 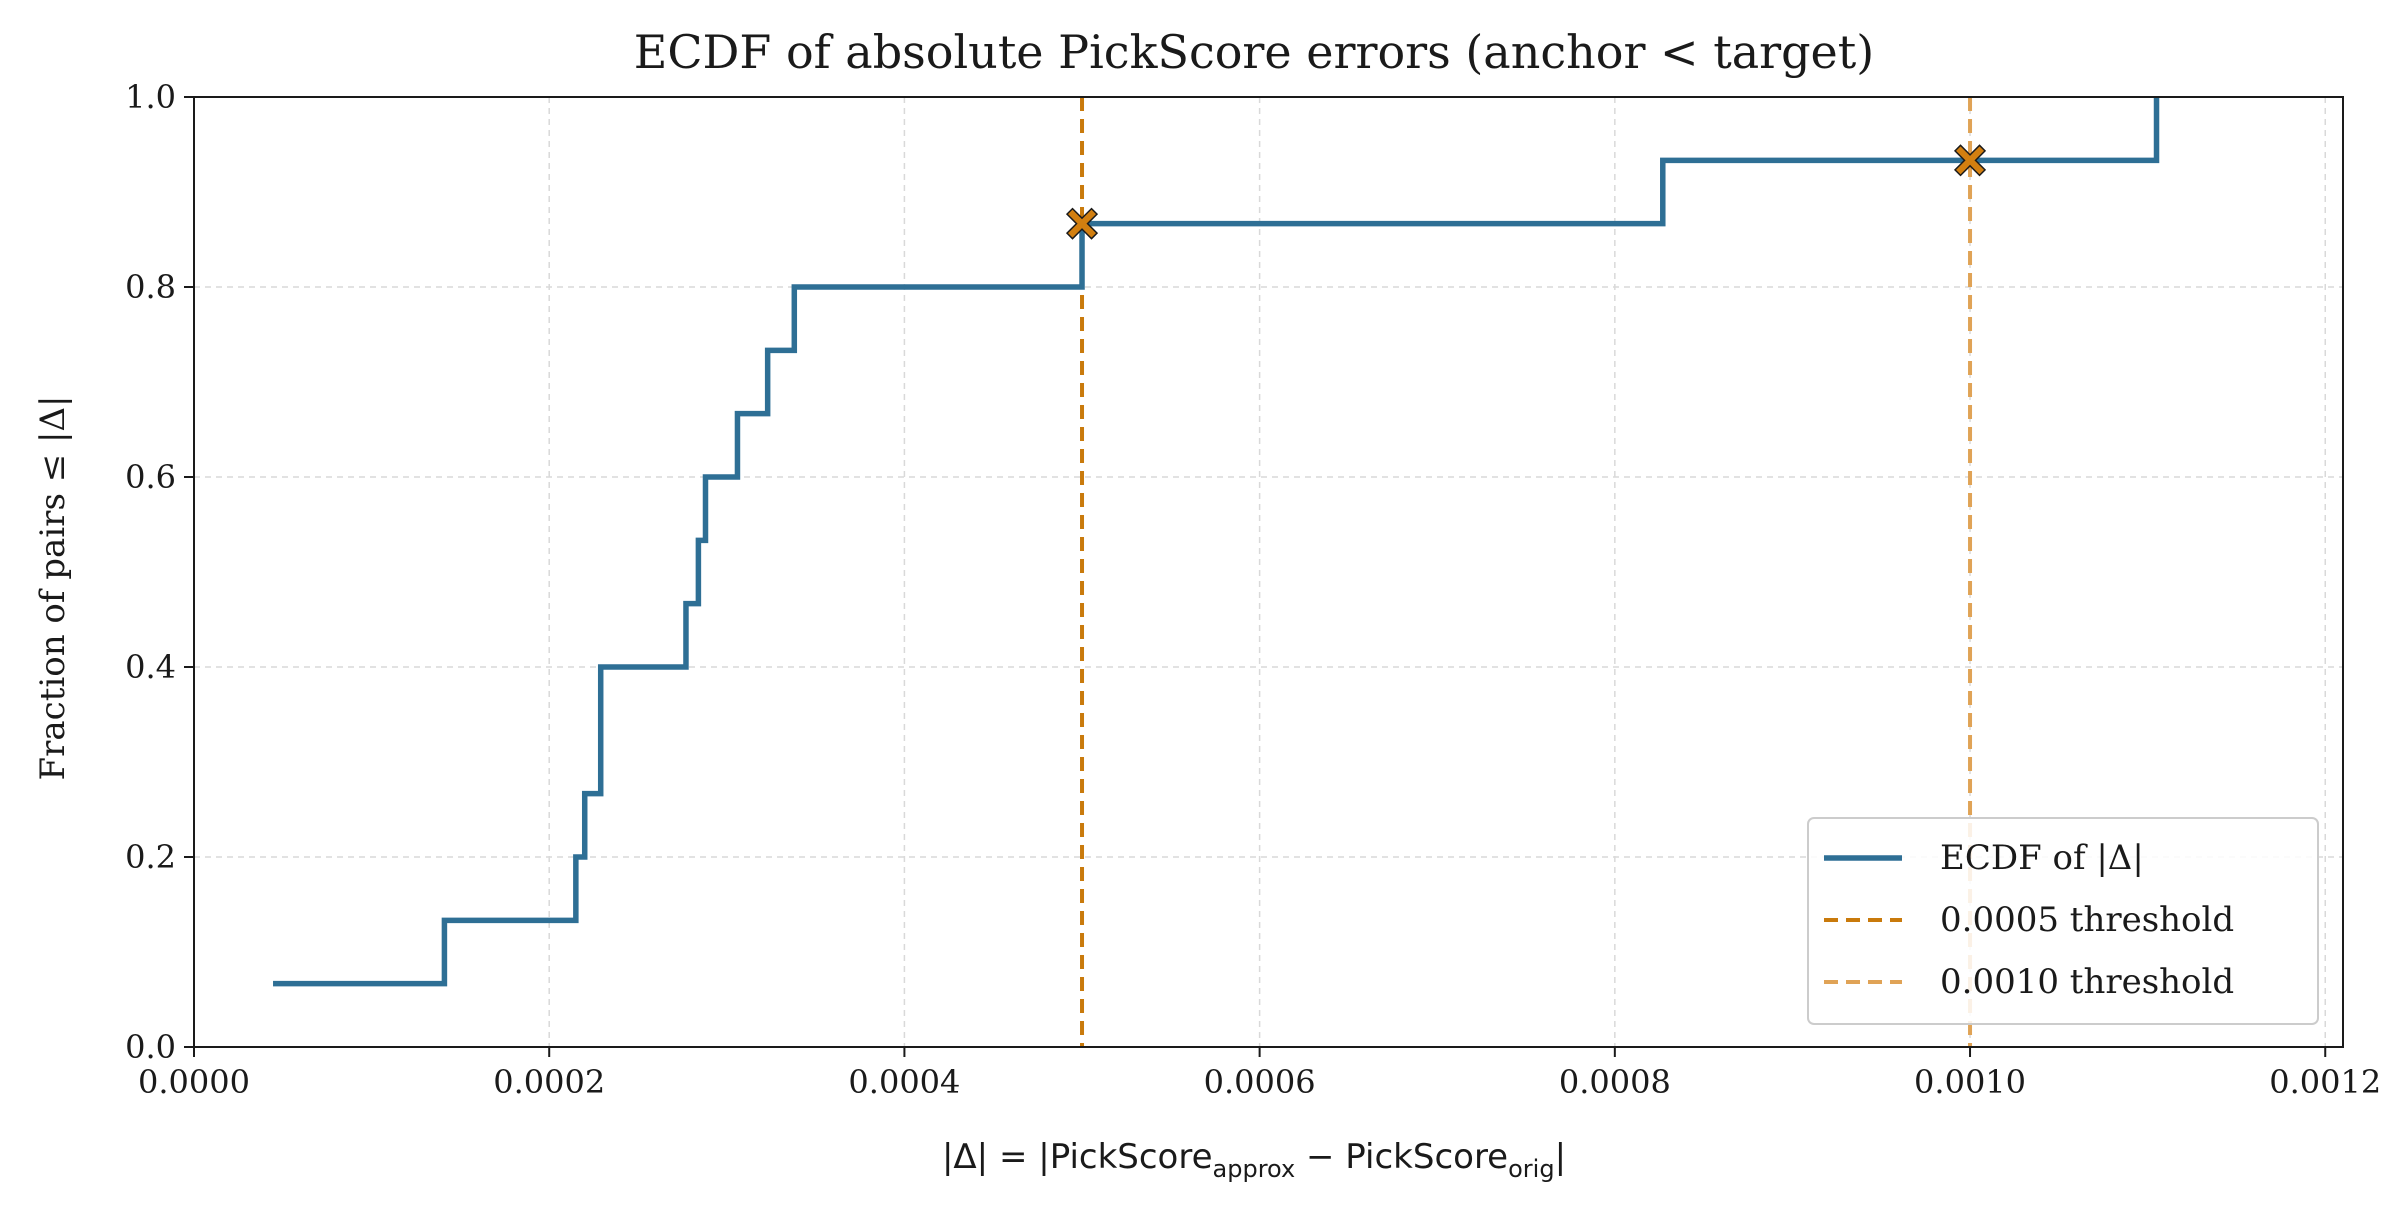 I want to click on x-tick-label: 0.0004, so click(x=904, y=1082).